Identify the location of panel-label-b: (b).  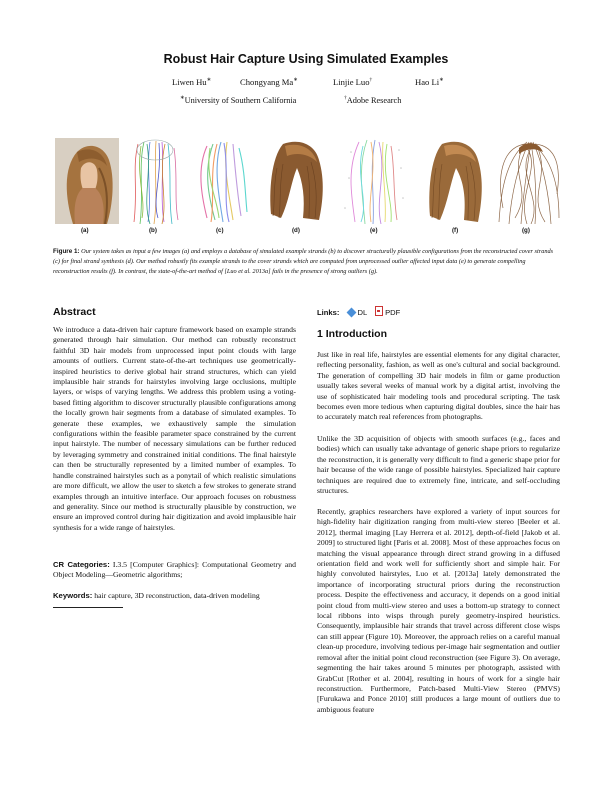
(153, 230).